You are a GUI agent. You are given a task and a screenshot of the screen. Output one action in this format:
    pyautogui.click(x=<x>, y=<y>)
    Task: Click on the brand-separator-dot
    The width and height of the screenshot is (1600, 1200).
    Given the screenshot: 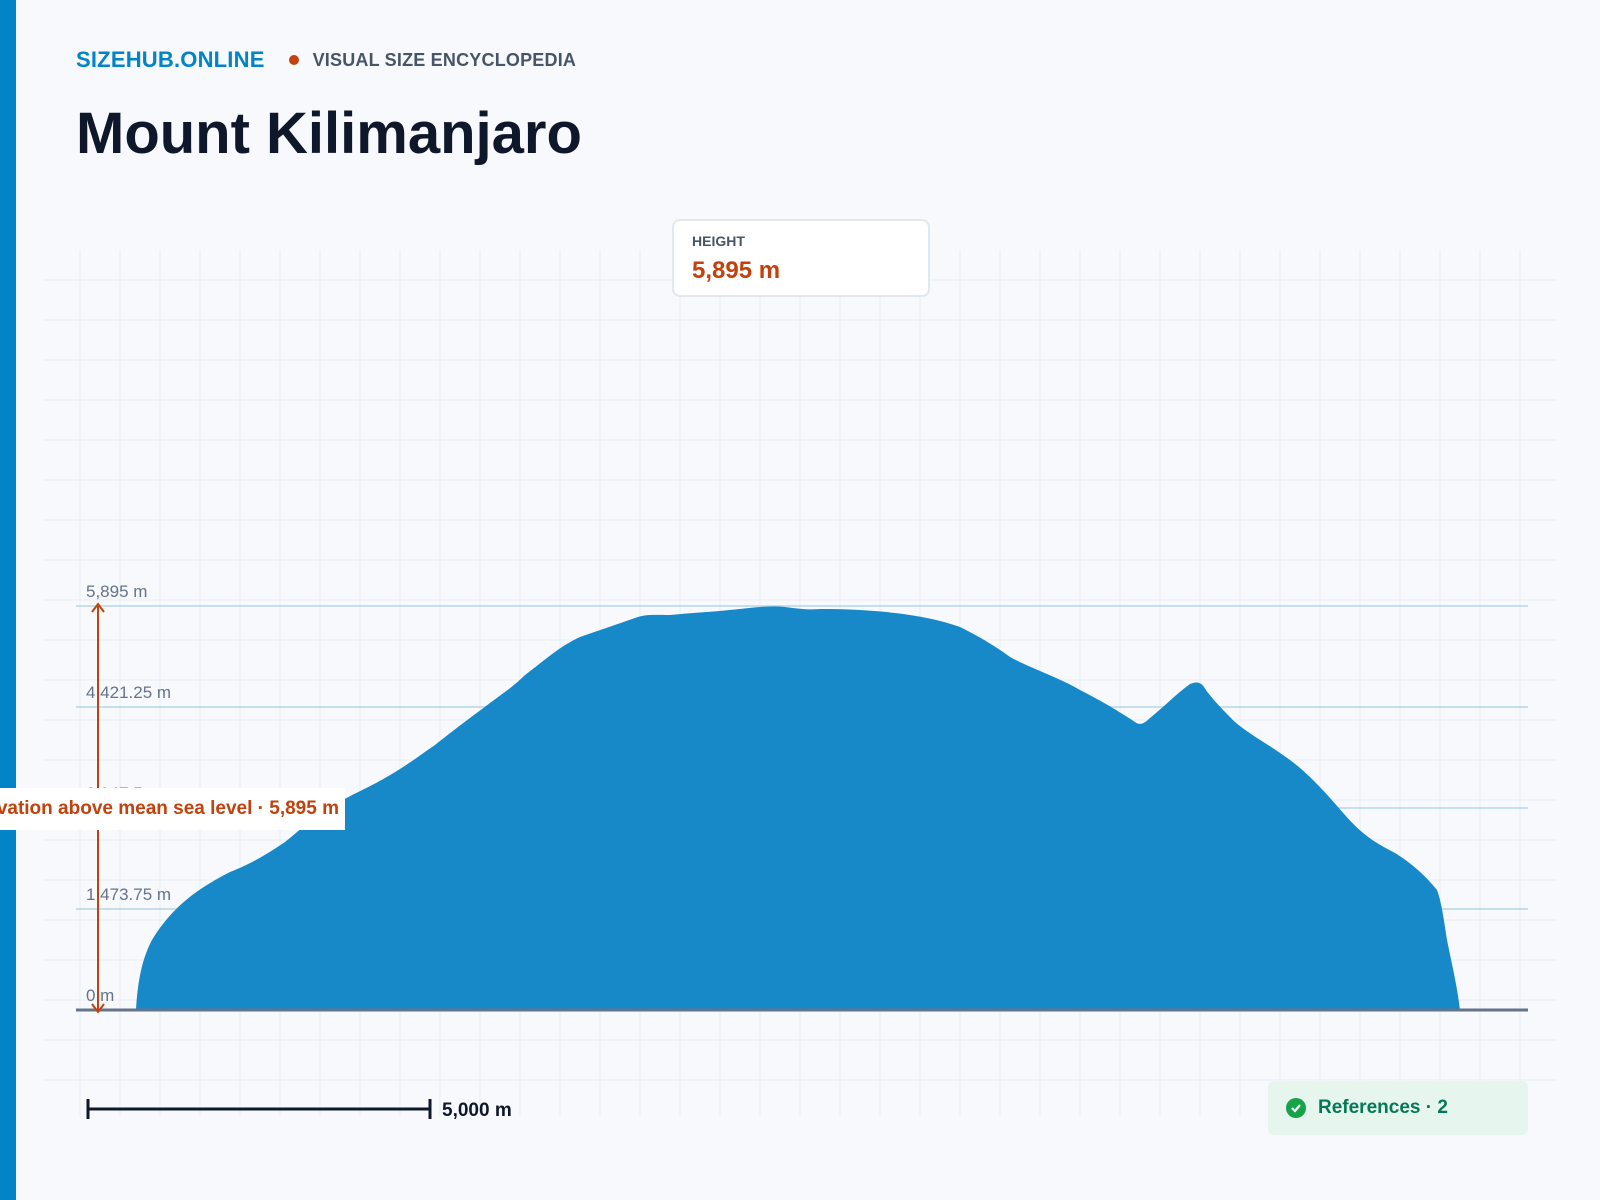 What is the action you would take?
    pyautogui.click(x=293, y=60)
    